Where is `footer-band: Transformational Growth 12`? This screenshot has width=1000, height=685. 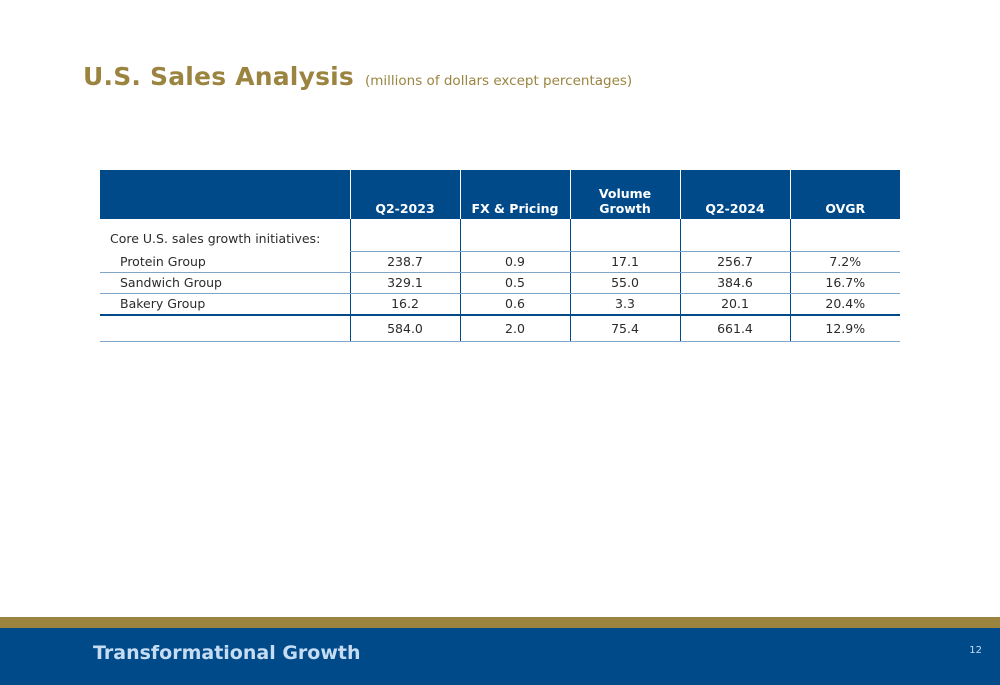
footer-band: Transformational Growth 12 is located at coordinates (500, 656).